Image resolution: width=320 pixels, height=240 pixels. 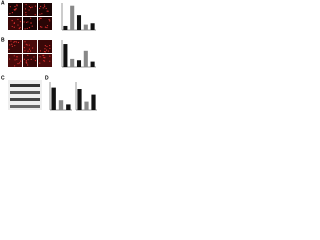 I want to click on micrographs-b, so click(x=30, y=53).